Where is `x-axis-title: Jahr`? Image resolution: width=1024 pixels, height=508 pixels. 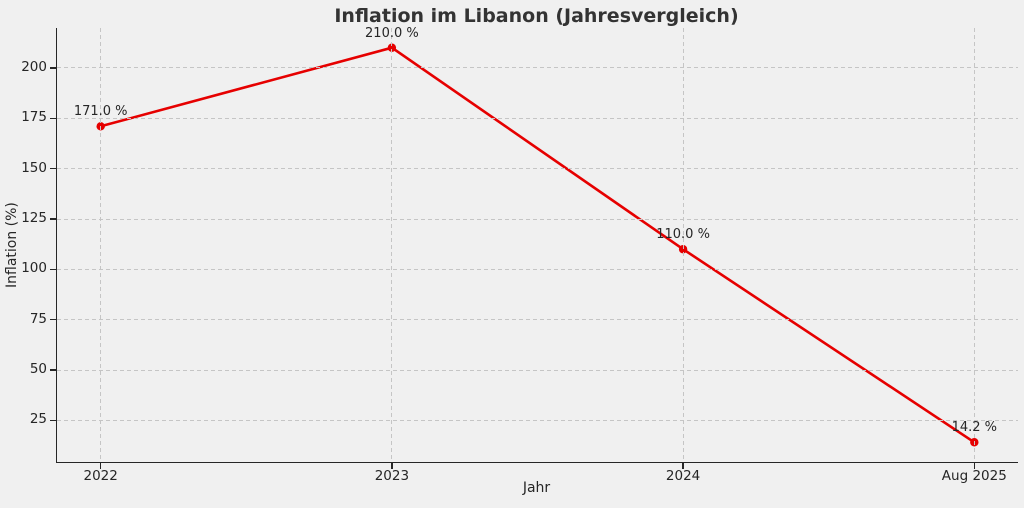 x-axis-title: Jahr is located at coordinates (536, 488).